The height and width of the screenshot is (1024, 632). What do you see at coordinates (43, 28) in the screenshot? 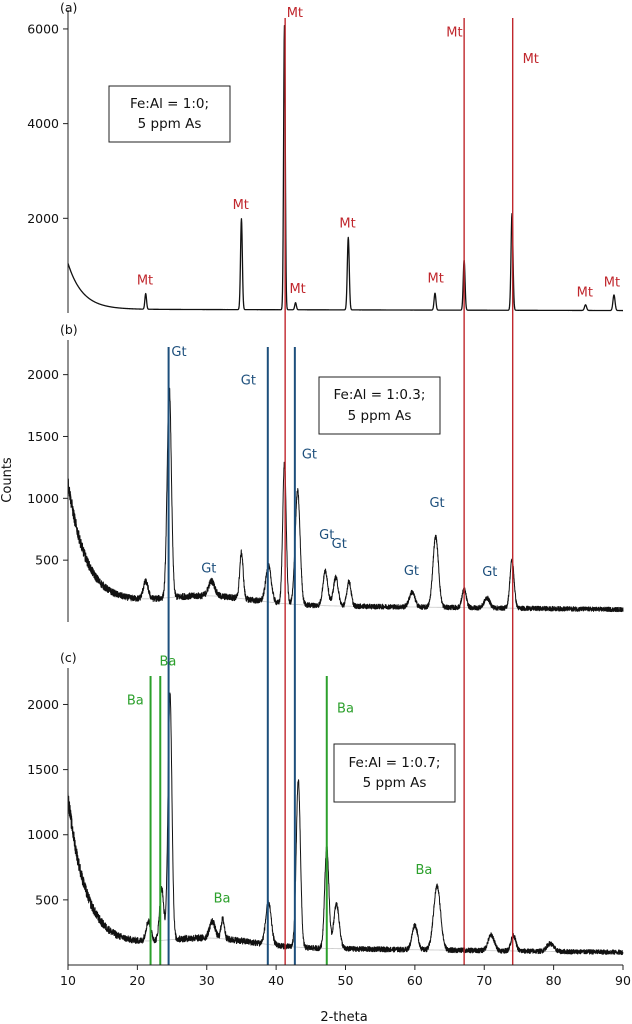
I see `y-tick-label: 6000` at bounding box center [43, 28].